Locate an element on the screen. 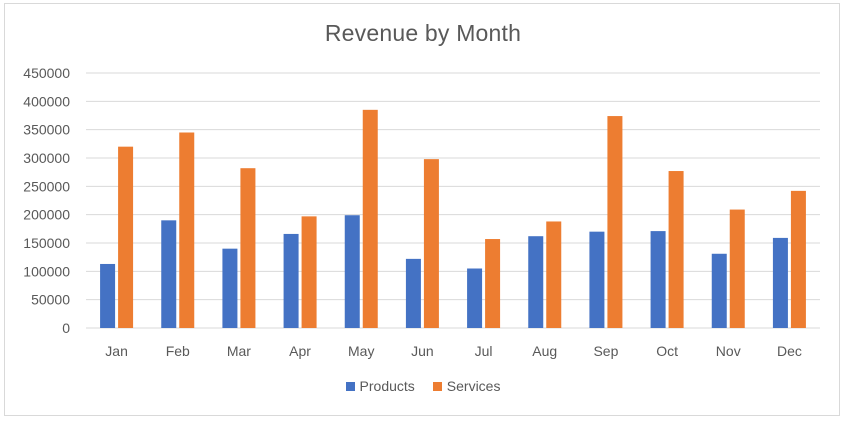  x-tick-label: Sep is located at coordinates (605, 351).